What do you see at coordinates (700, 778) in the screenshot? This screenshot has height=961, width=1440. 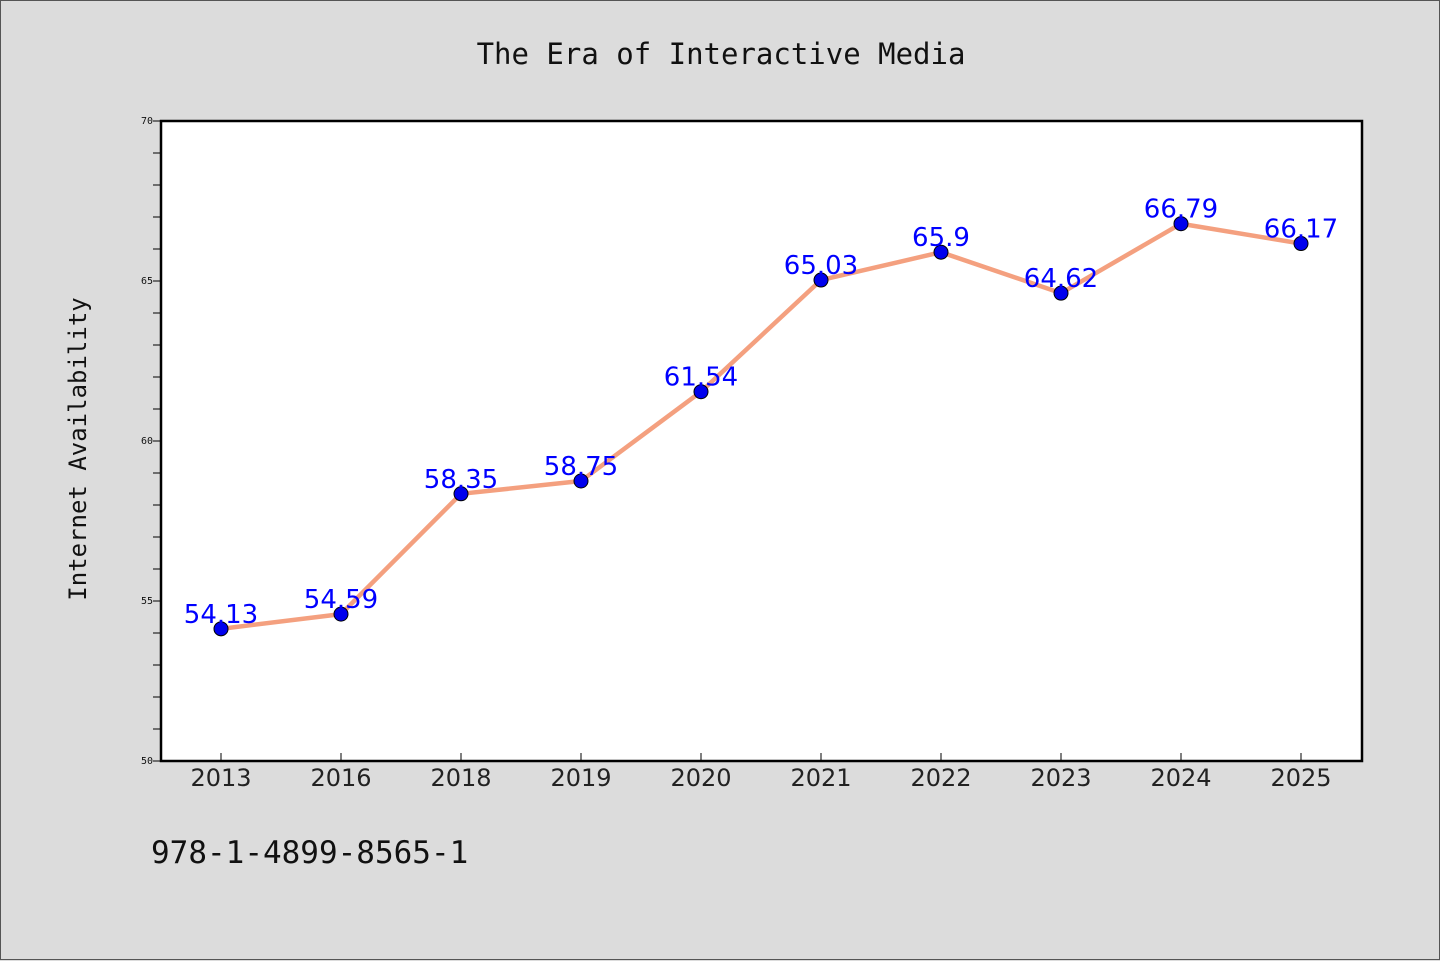 I see `x-tick-label: 2020` at bounding box center [700, 778].